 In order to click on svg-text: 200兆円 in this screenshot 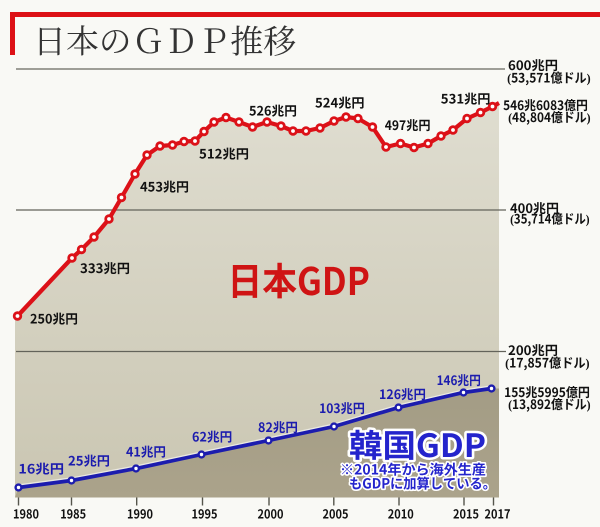, I will do `click(533, 349)`.